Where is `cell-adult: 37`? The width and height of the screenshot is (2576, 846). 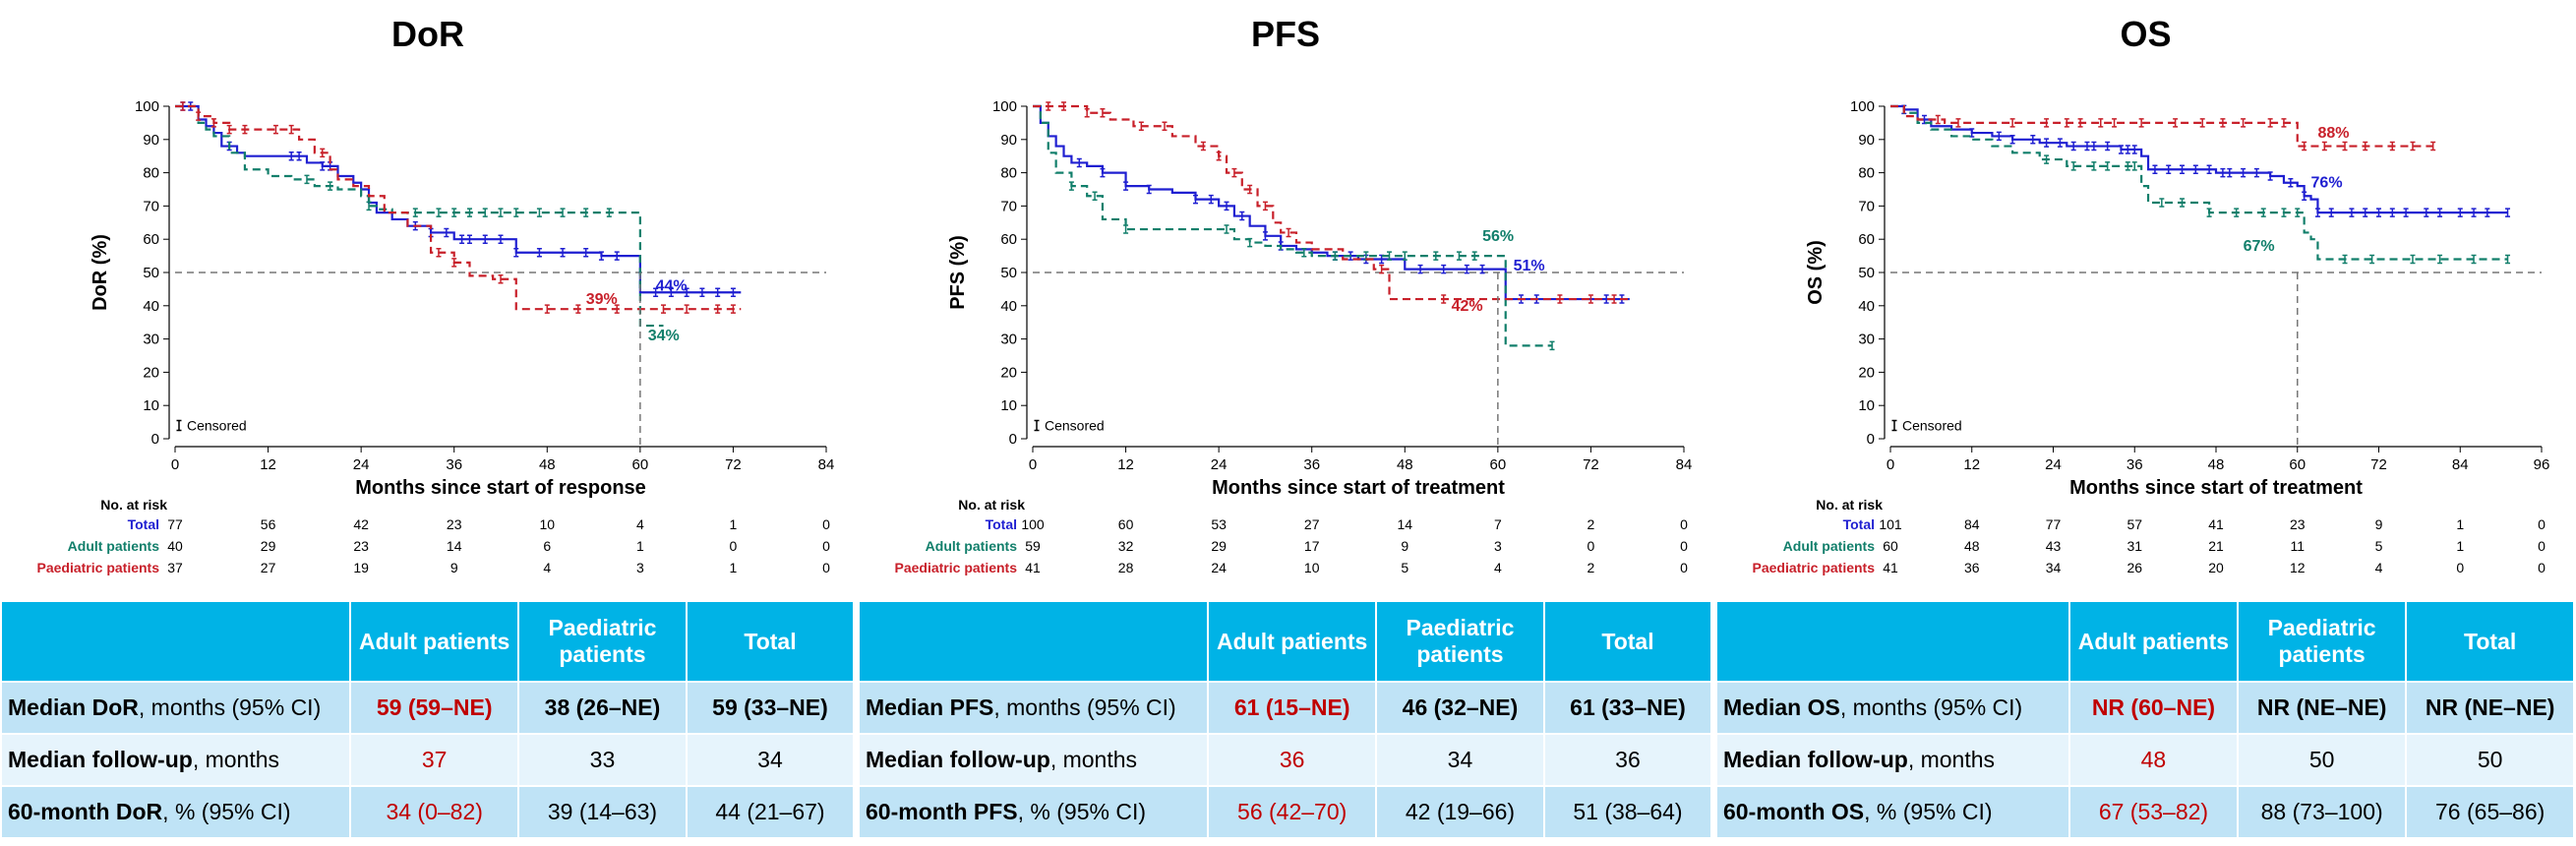 cell-adult: 37 is located at coordinates (434, 760).